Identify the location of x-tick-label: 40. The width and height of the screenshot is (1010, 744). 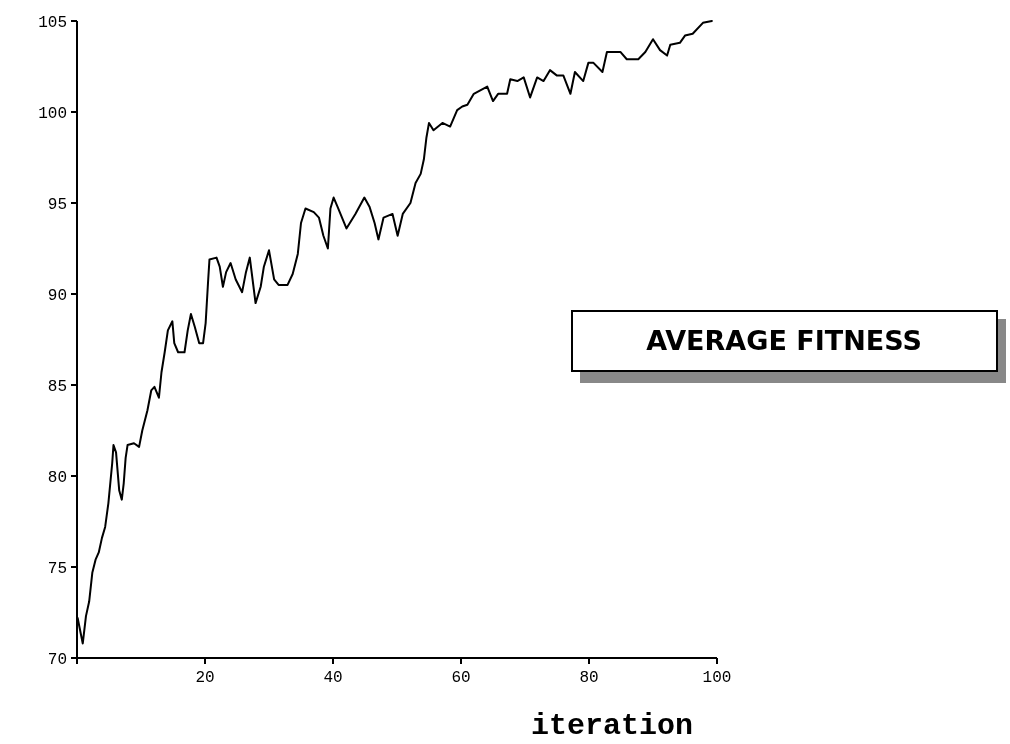
(333, 678).